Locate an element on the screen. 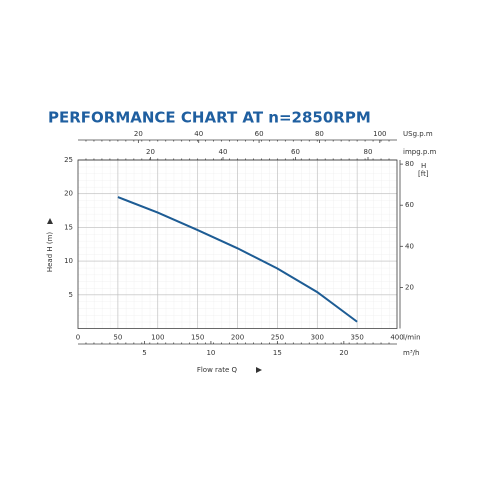 The image size is (477, 477). axis-label: m³/h is located at coordinates (411, 353).